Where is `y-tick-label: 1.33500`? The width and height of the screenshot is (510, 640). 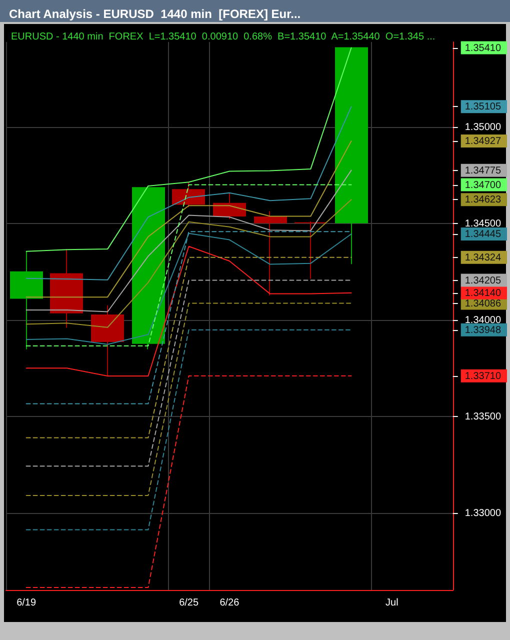 y-tick-label: 1.33500 is located at coordinates (483, 416).